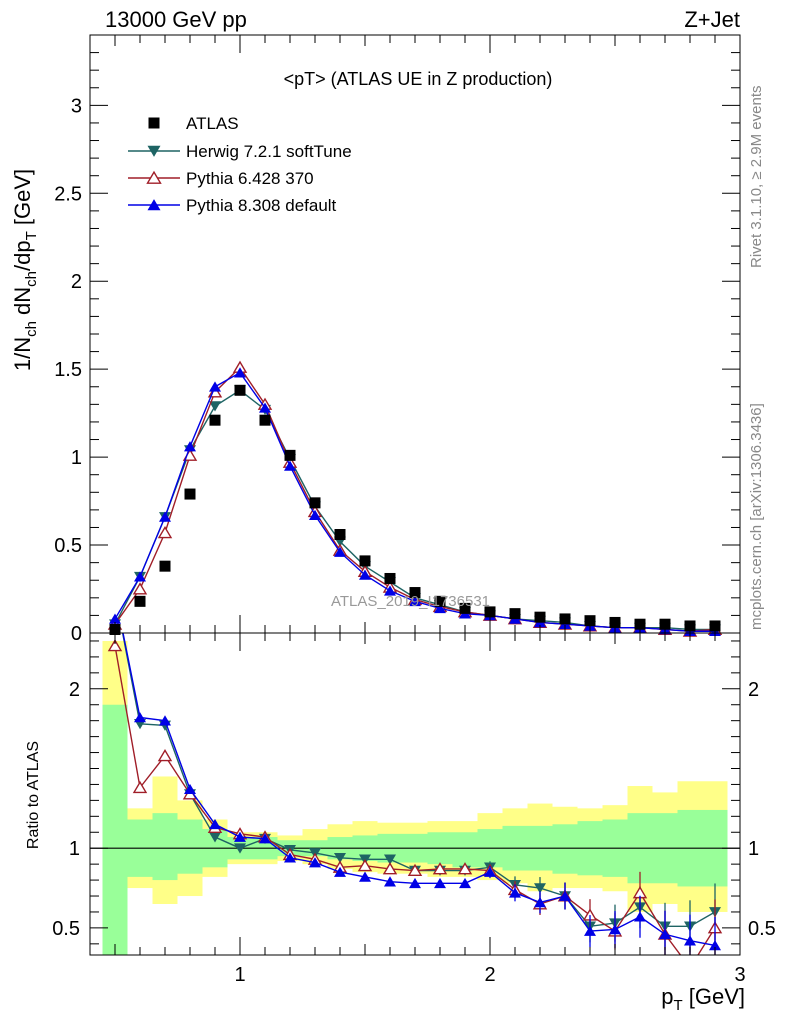 The height and width of the screenshot is (1024, 786). Describe the element at coordinates (68, 194) in the screenshot. I see `y-tick-label: 2.5` at that location.